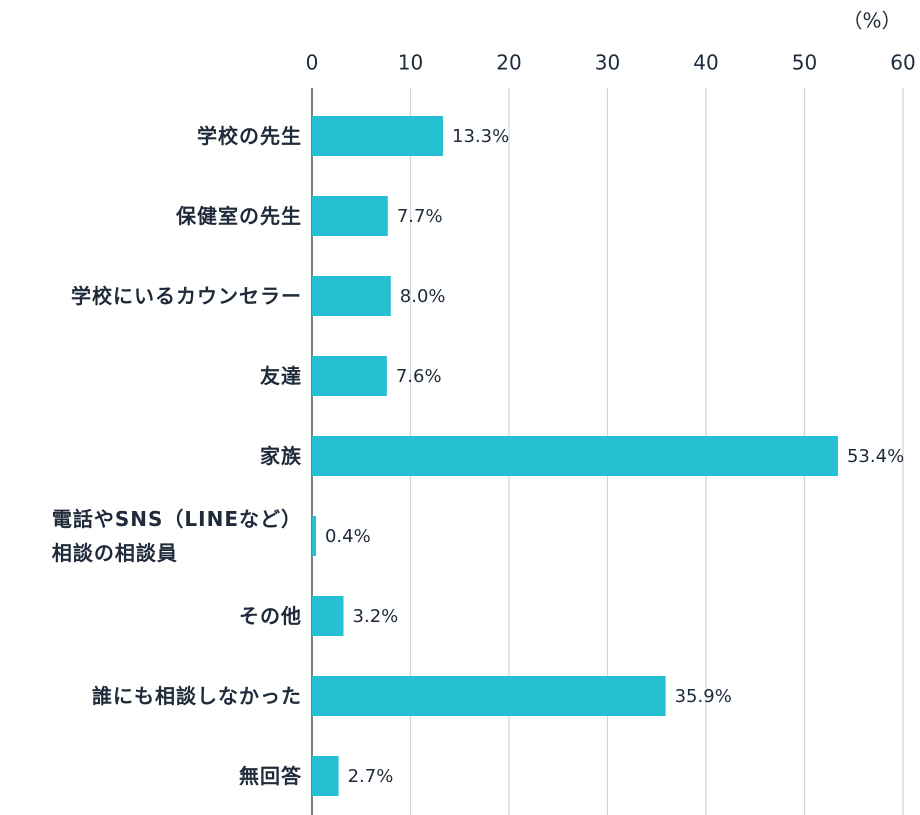 The image size is (920, 815). I want to click on category-label-box: 電話やSNS（LINEなど） 相談の相談員, so click(177, 536).